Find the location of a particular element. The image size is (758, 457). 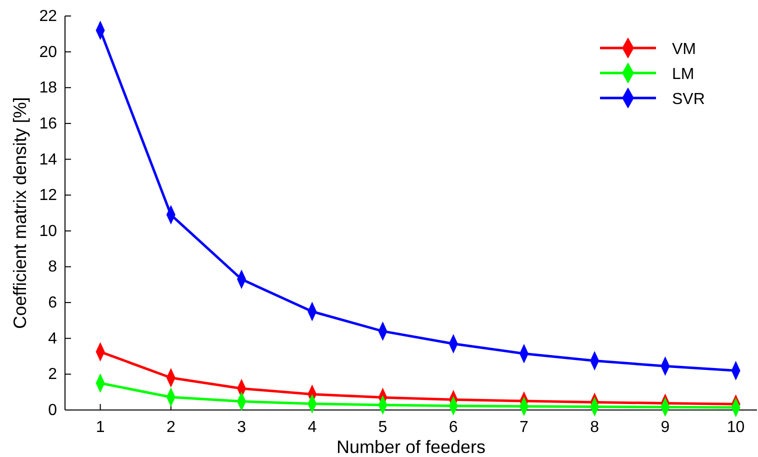

y-tick-label: 6 is located at coordinates (53, 303).